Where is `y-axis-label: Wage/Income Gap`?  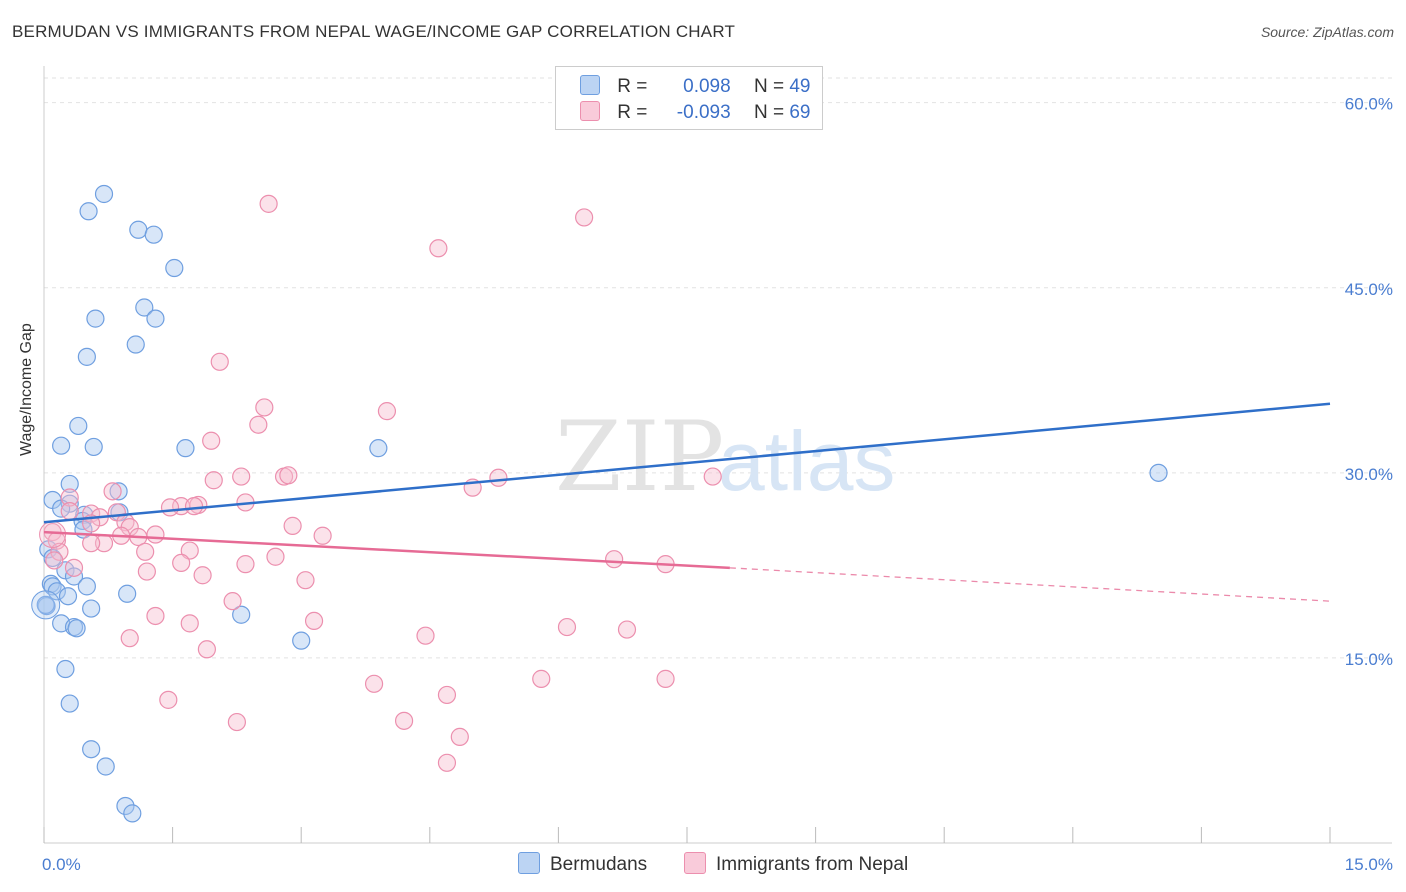 y-axis-label: Wage/Income Gap is located at coordinates (26, 389).